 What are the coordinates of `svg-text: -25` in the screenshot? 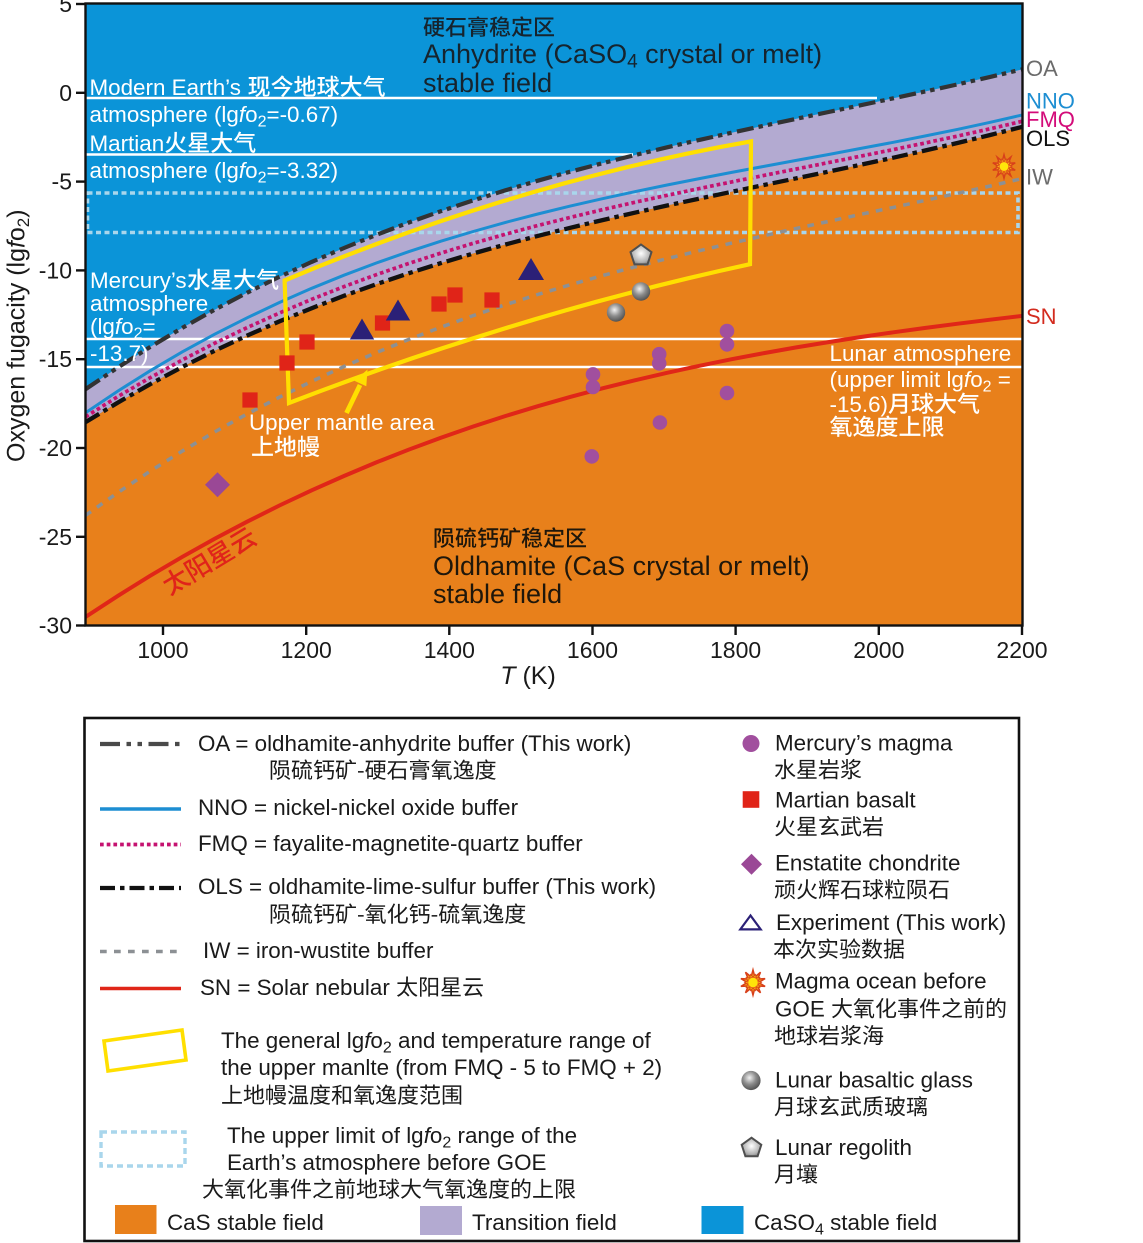 It's located at (55, 537).